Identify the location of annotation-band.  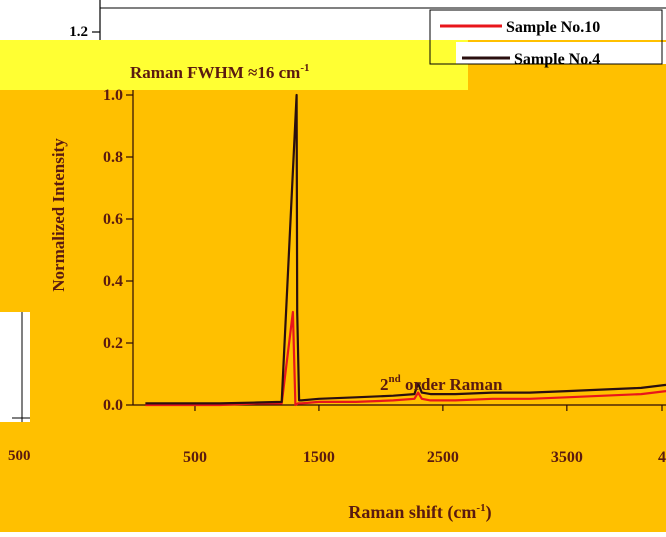
(234, 65).